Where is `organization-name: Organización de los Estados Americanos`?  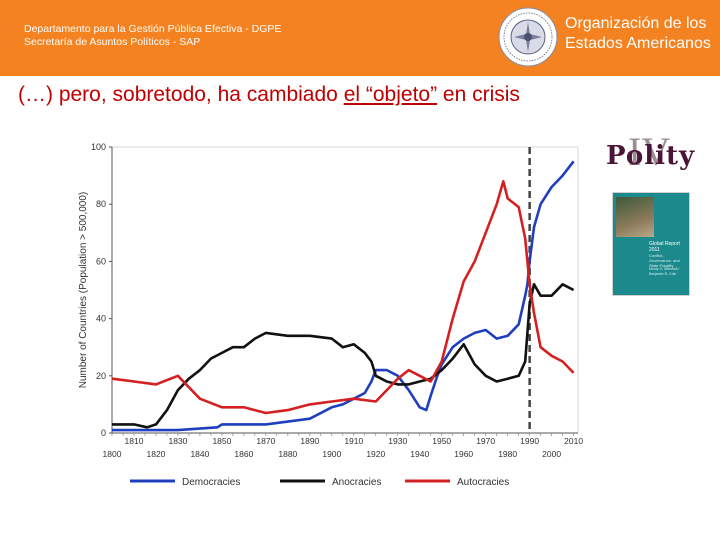 organization-name: Organización de los Estados Americanos is located at coordinates (638, 34).